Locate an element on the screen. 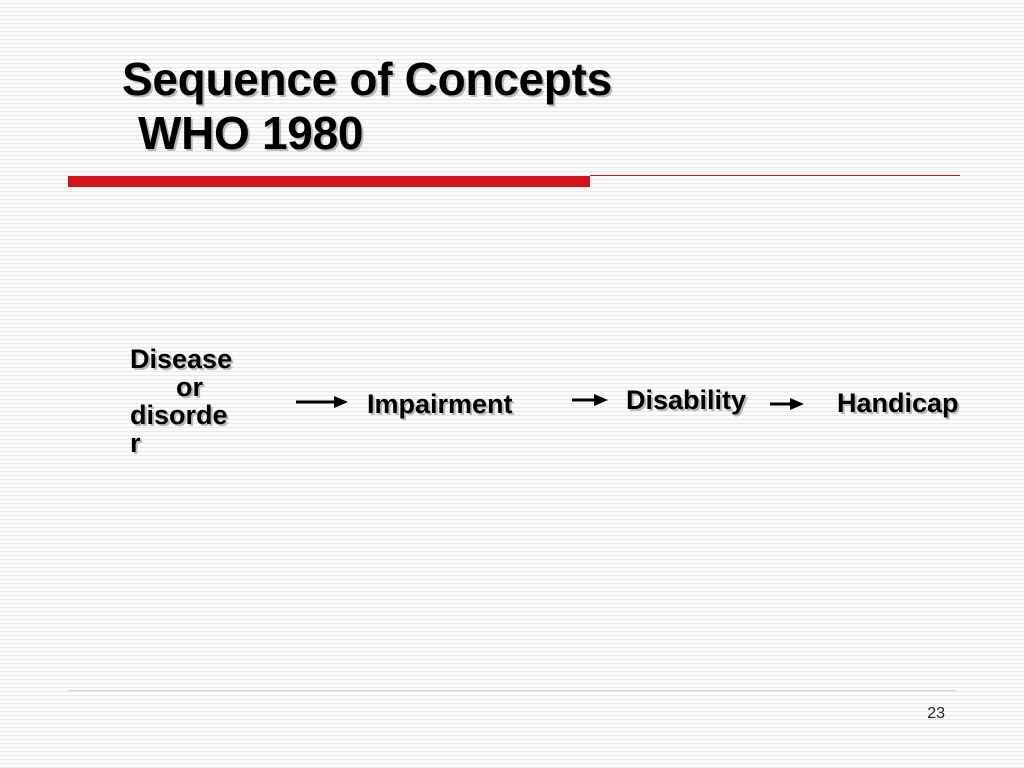 The width and height of the screenshot is (1024, 768). node-disease-line-3: disorde is located at coordinates (179, 415).